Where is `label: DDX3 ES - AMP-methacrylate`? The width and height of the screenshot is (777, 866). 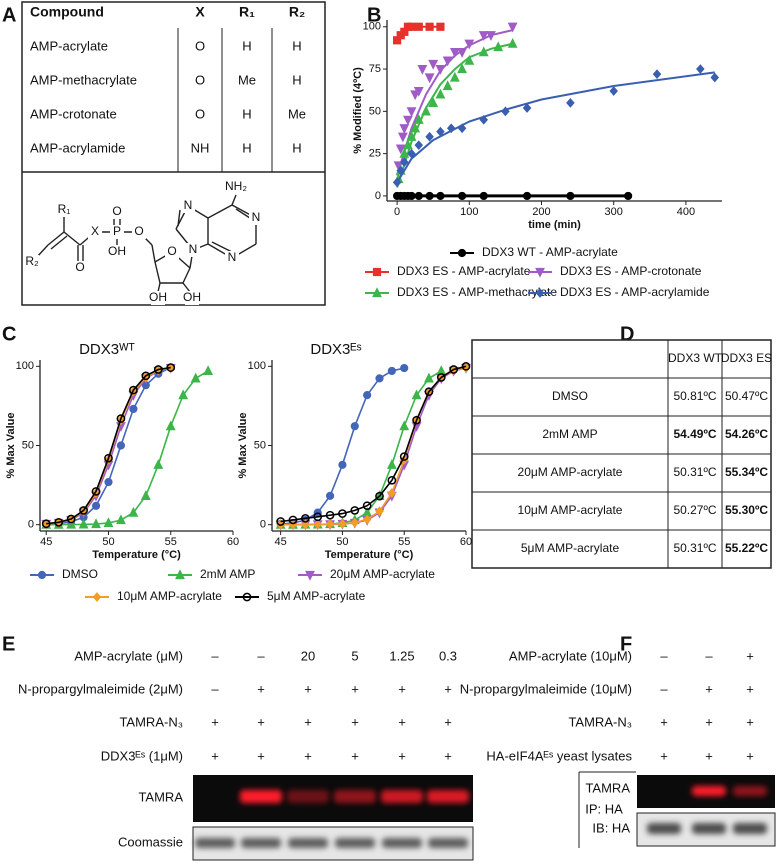 label: DDX3 ES - AMP-methacrylate is located at coordinates (477, 292).